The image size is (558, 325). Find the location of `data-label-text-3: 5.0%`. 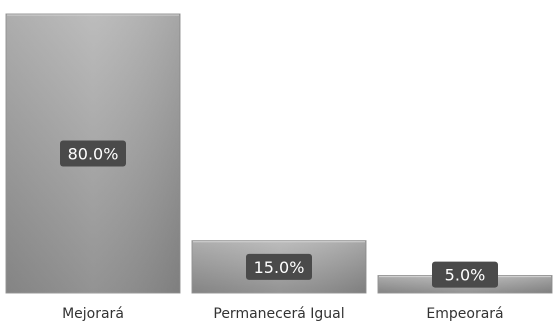

data-label-text-3: 5.0% is located at coordinates (465, 275).